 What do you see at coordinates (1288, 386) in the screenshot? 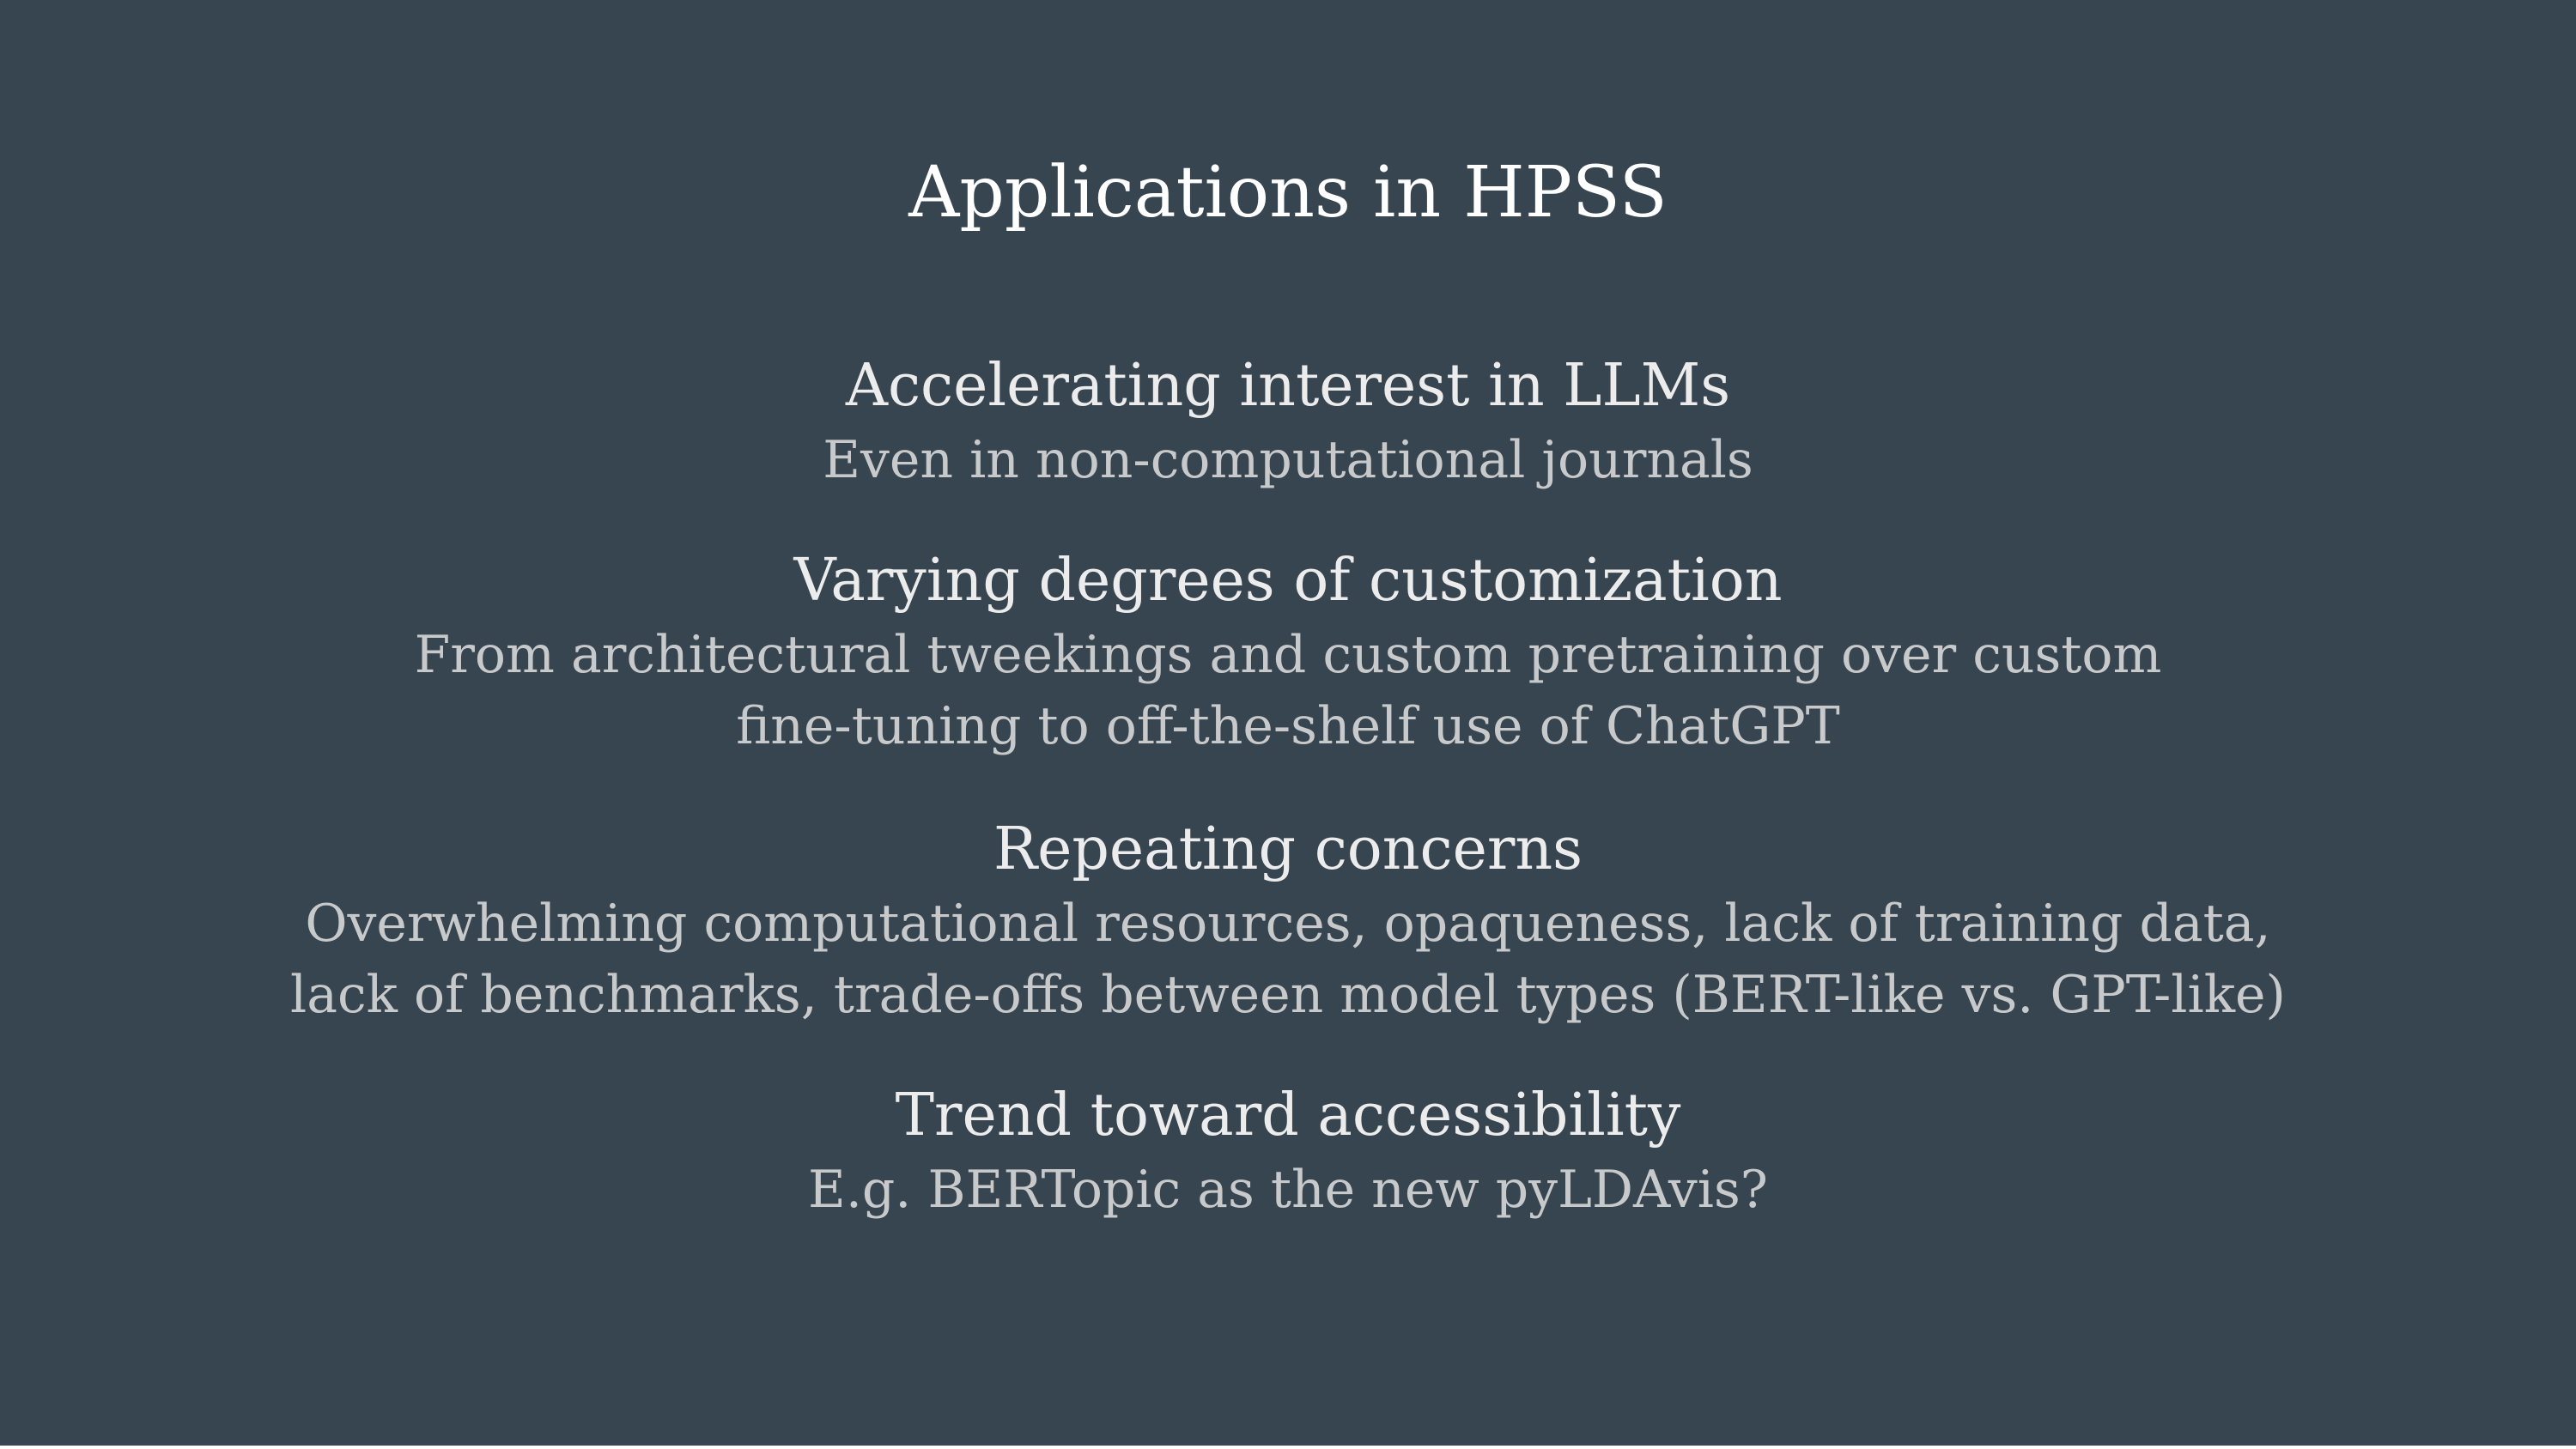
I see `section-heading: Accelerating interest in LLMs` at bounding box center [1288, 386].